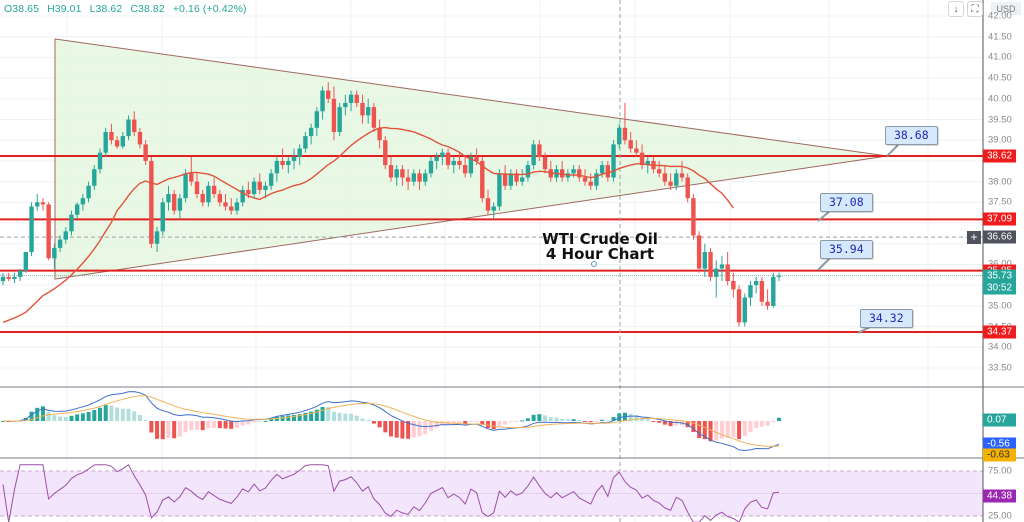 The width and height of the screenshot is (1024, 522). Describe the element at coordinates (956, 9) in the screenshot. I see `scroll-to-latest-icon: ↓` at that location.